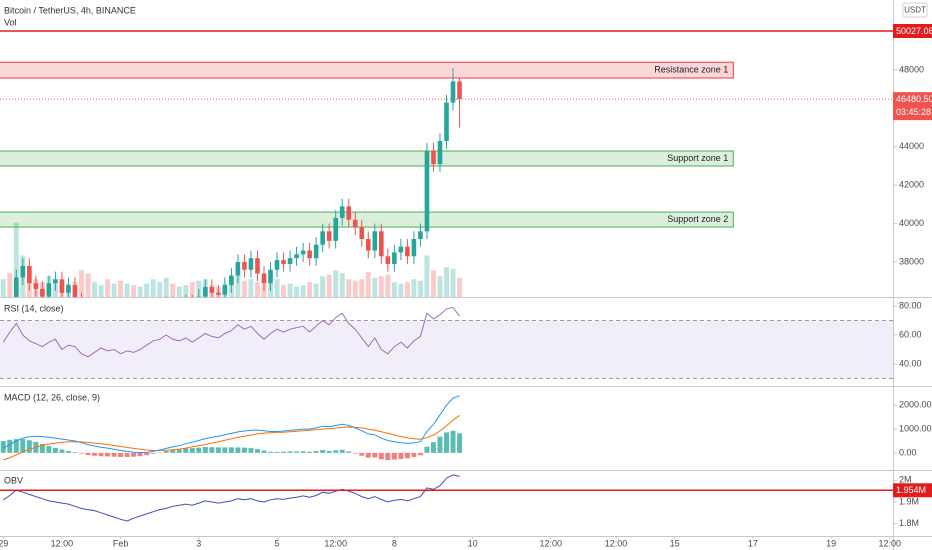  Describe the element at coordinates (473, 543) in the screenshot. I see `x-tick-label: 10` at that location.